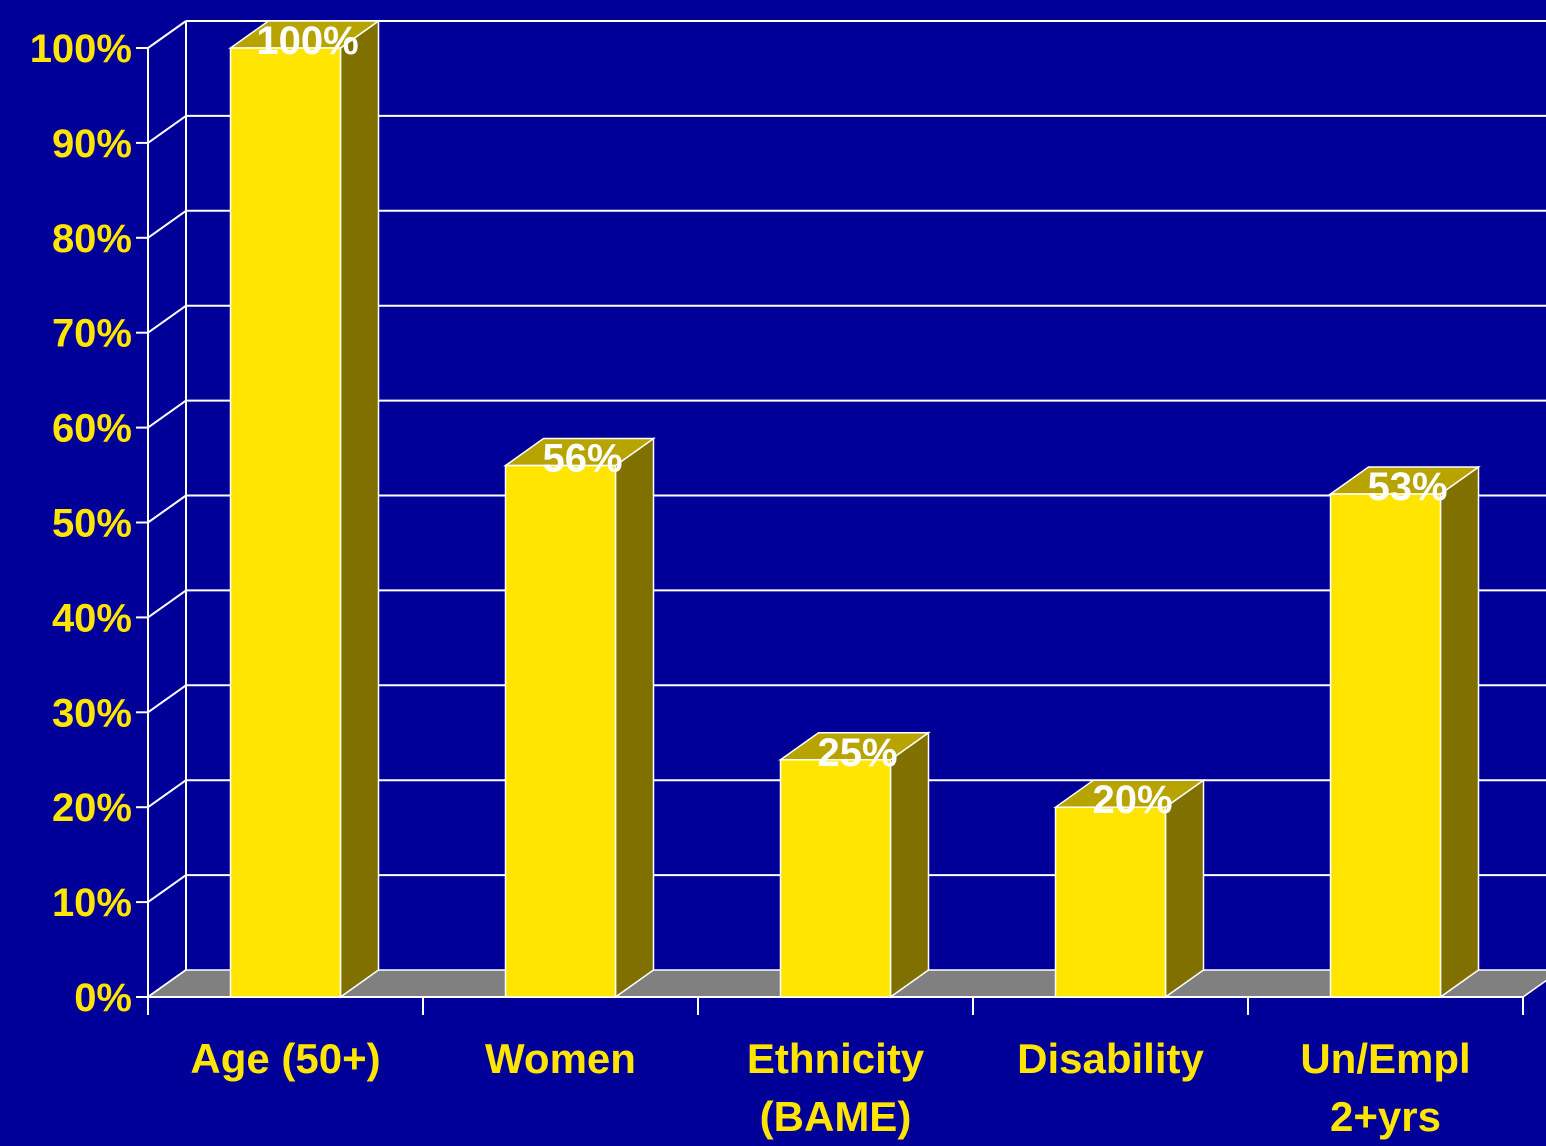  I want to click on data-label: 20%, so click(1132, 800).